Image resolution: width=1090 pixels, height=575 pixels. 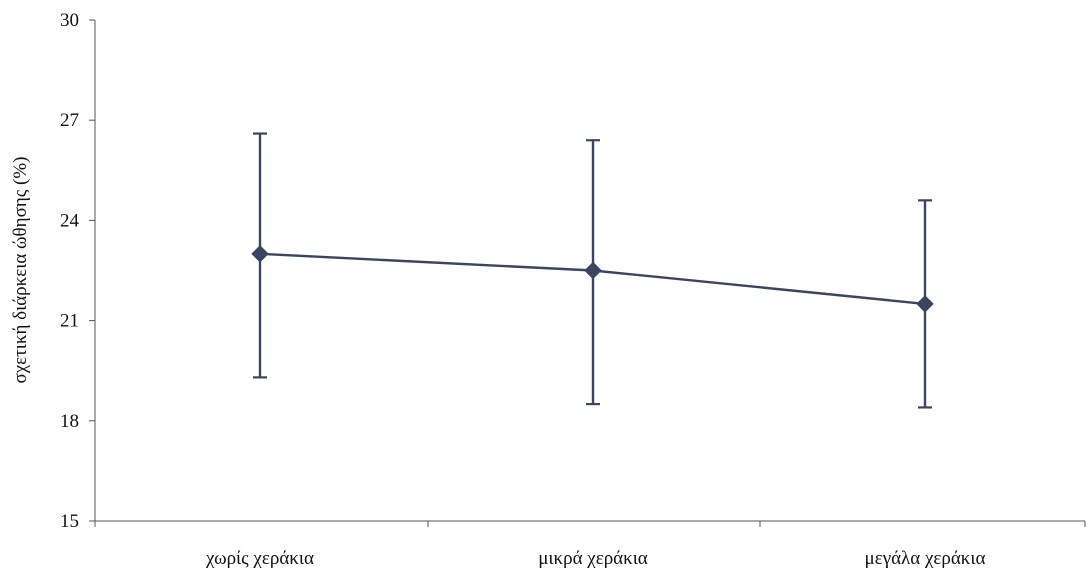 What do you see at coordinates (593, 558) in the screenshot?
I see `x-category-label: μικρά χεράκια` at bounding box center [593, 558].